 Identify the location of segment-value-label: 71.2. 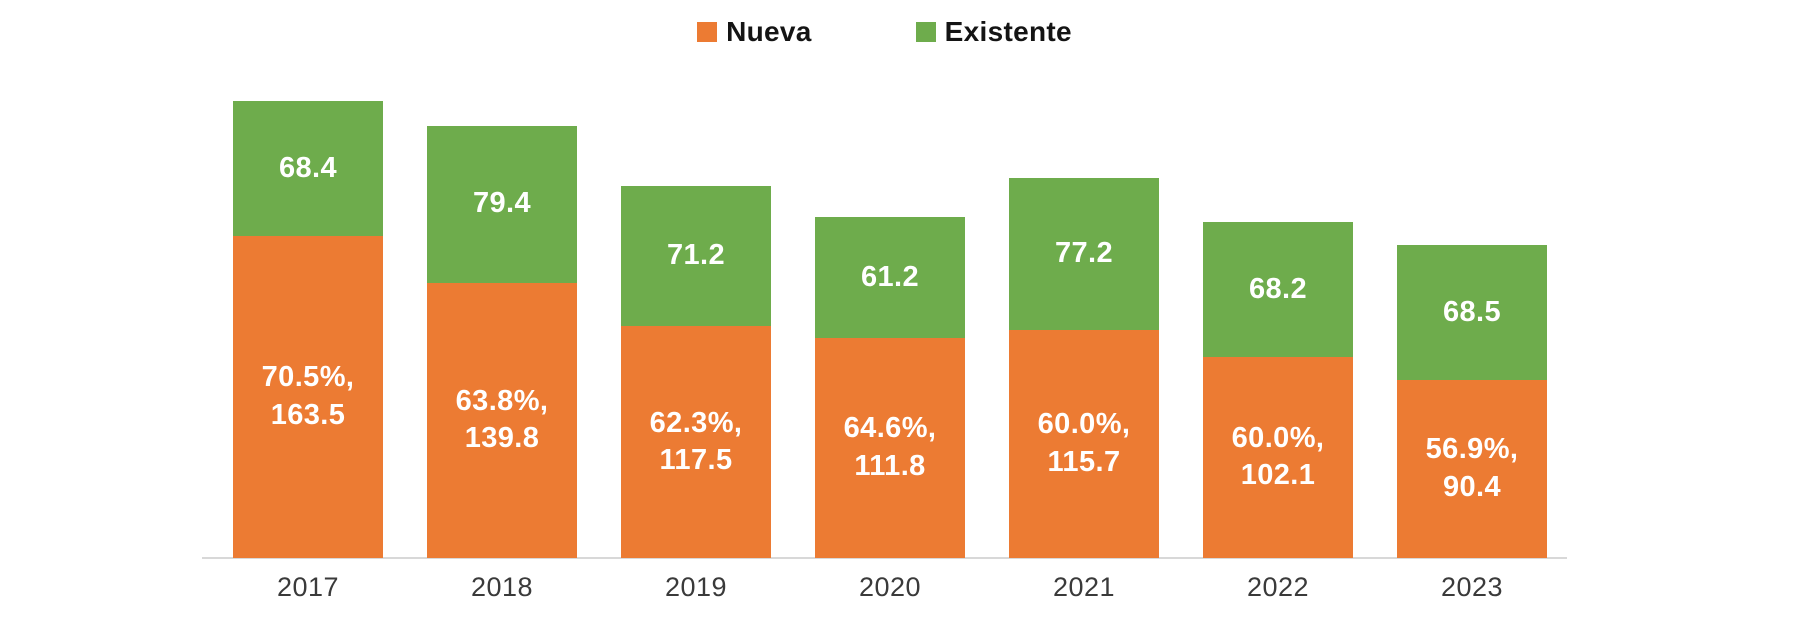
(696, 255).